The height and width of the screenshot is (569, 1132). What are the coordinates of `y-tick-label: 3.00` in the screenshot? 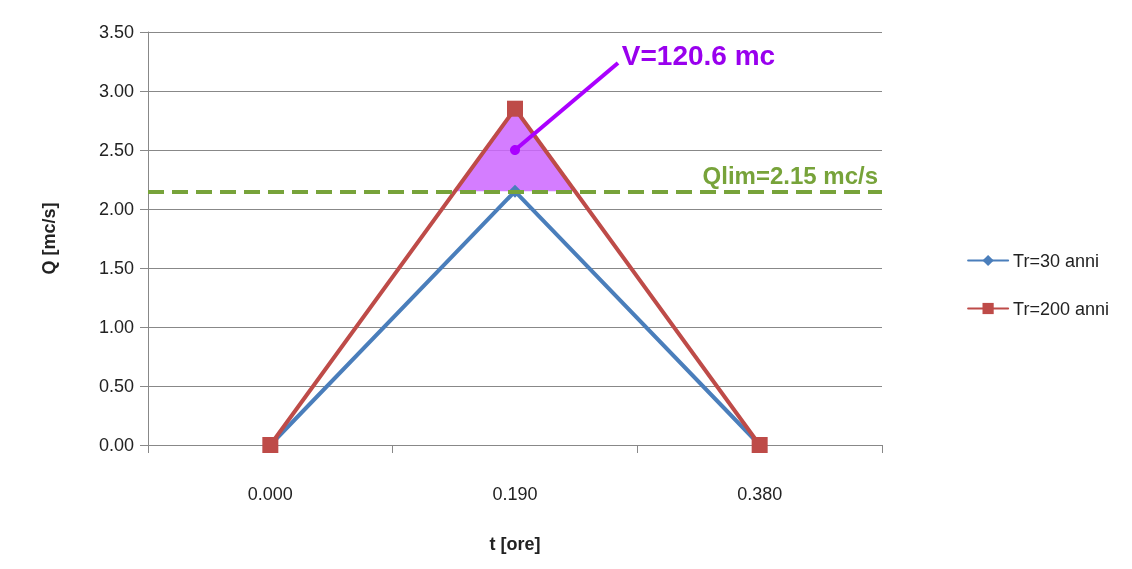 It's located at (116, 91).